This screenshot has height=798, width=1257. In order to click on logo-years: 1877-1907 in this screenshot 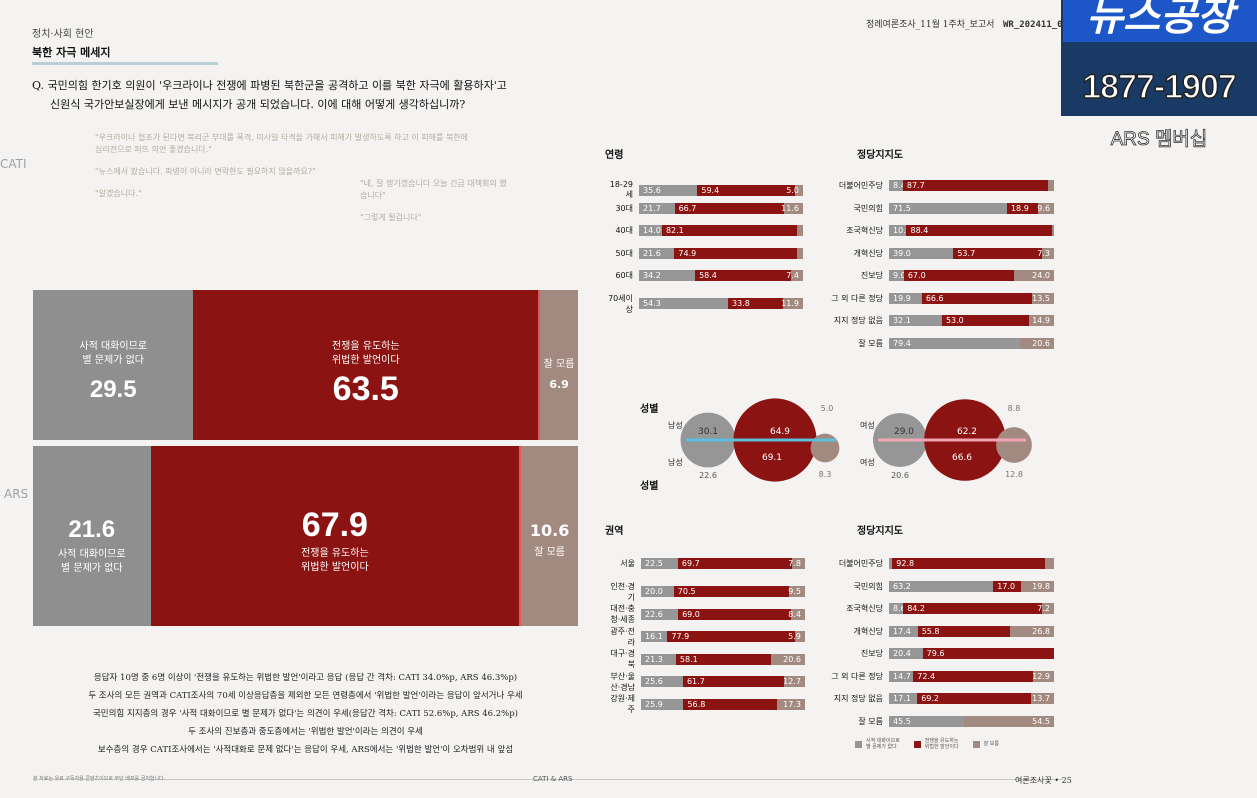, I will do `click(1159, 87)`.